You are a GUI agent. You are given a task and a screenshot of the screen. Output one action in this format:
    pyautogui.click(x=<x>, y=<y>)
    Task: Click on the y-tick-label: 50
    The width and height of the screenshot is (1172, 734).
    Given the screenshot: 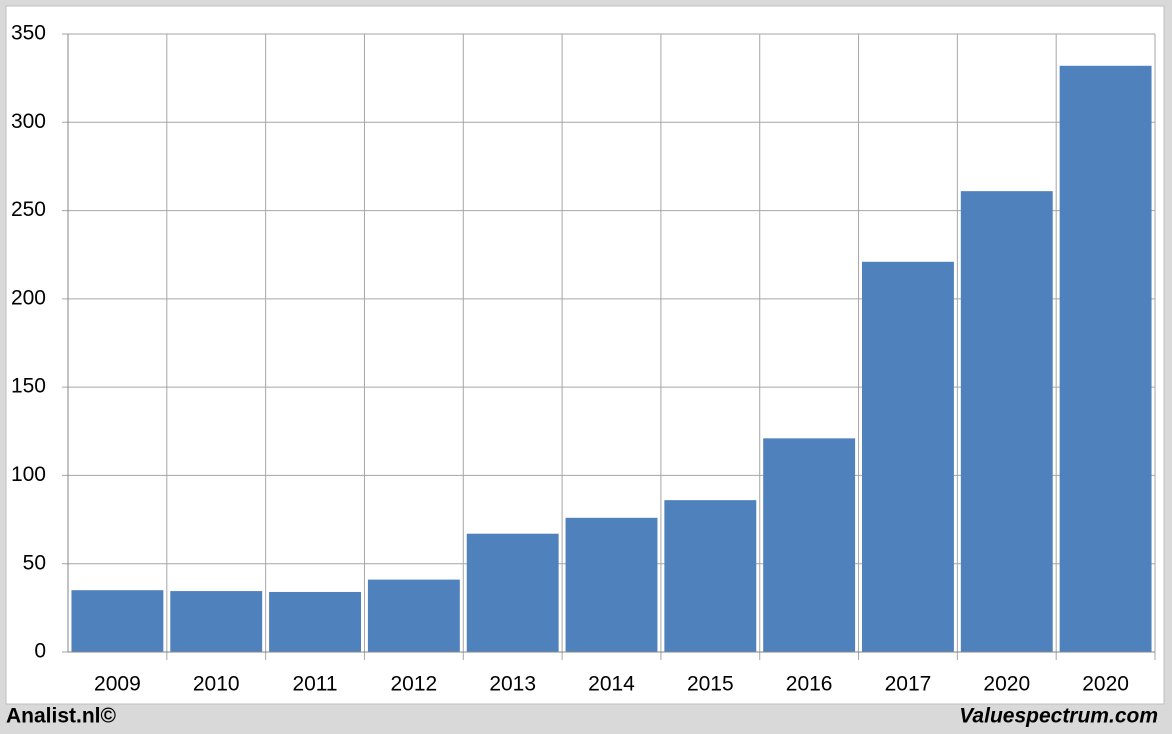 What is the action you would take?
    pyautogui.click(x=34, y=562)
    